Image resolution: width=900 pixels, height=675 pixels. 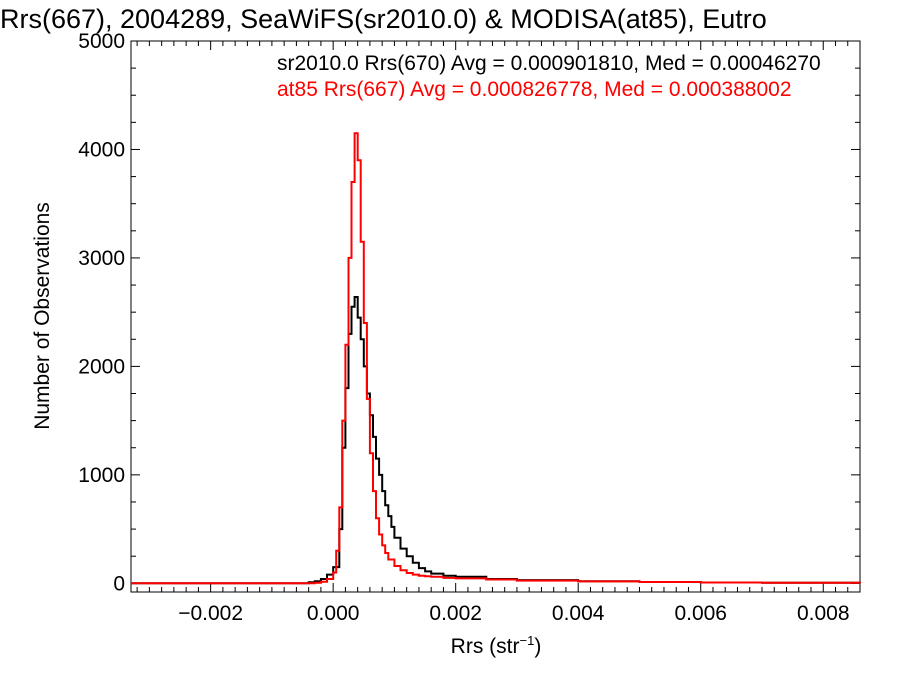 I want to click on x-tick-label: 0.008, so click(x=823, y=613).